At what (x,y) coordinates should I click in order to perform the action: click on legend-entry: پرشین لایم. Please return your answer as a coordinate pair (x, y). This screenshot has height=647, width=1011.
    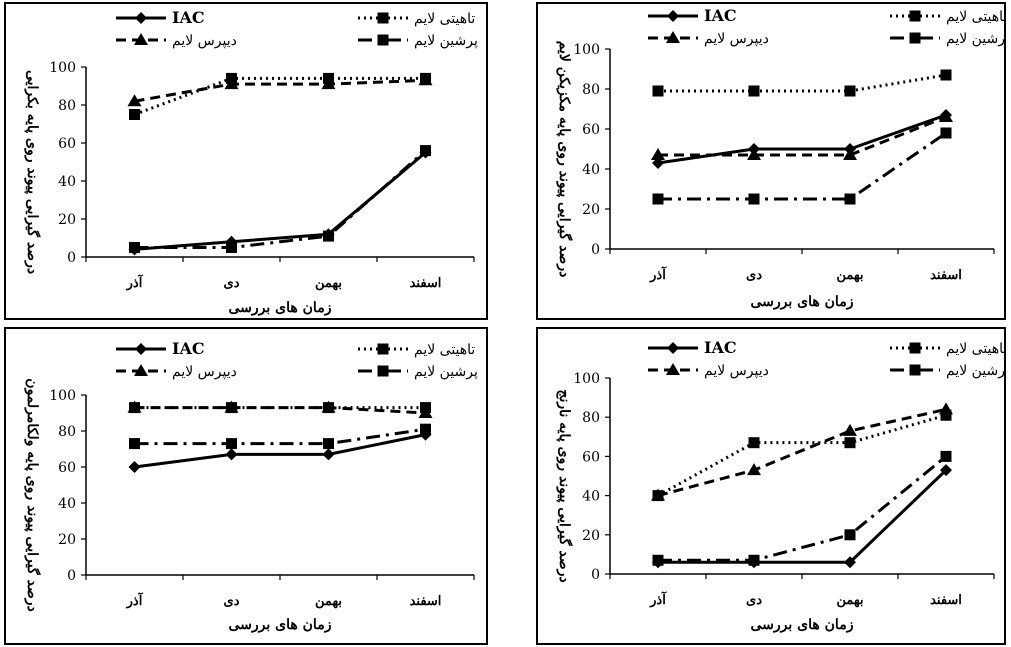
    Looking at the image, I should click on (418, 372).